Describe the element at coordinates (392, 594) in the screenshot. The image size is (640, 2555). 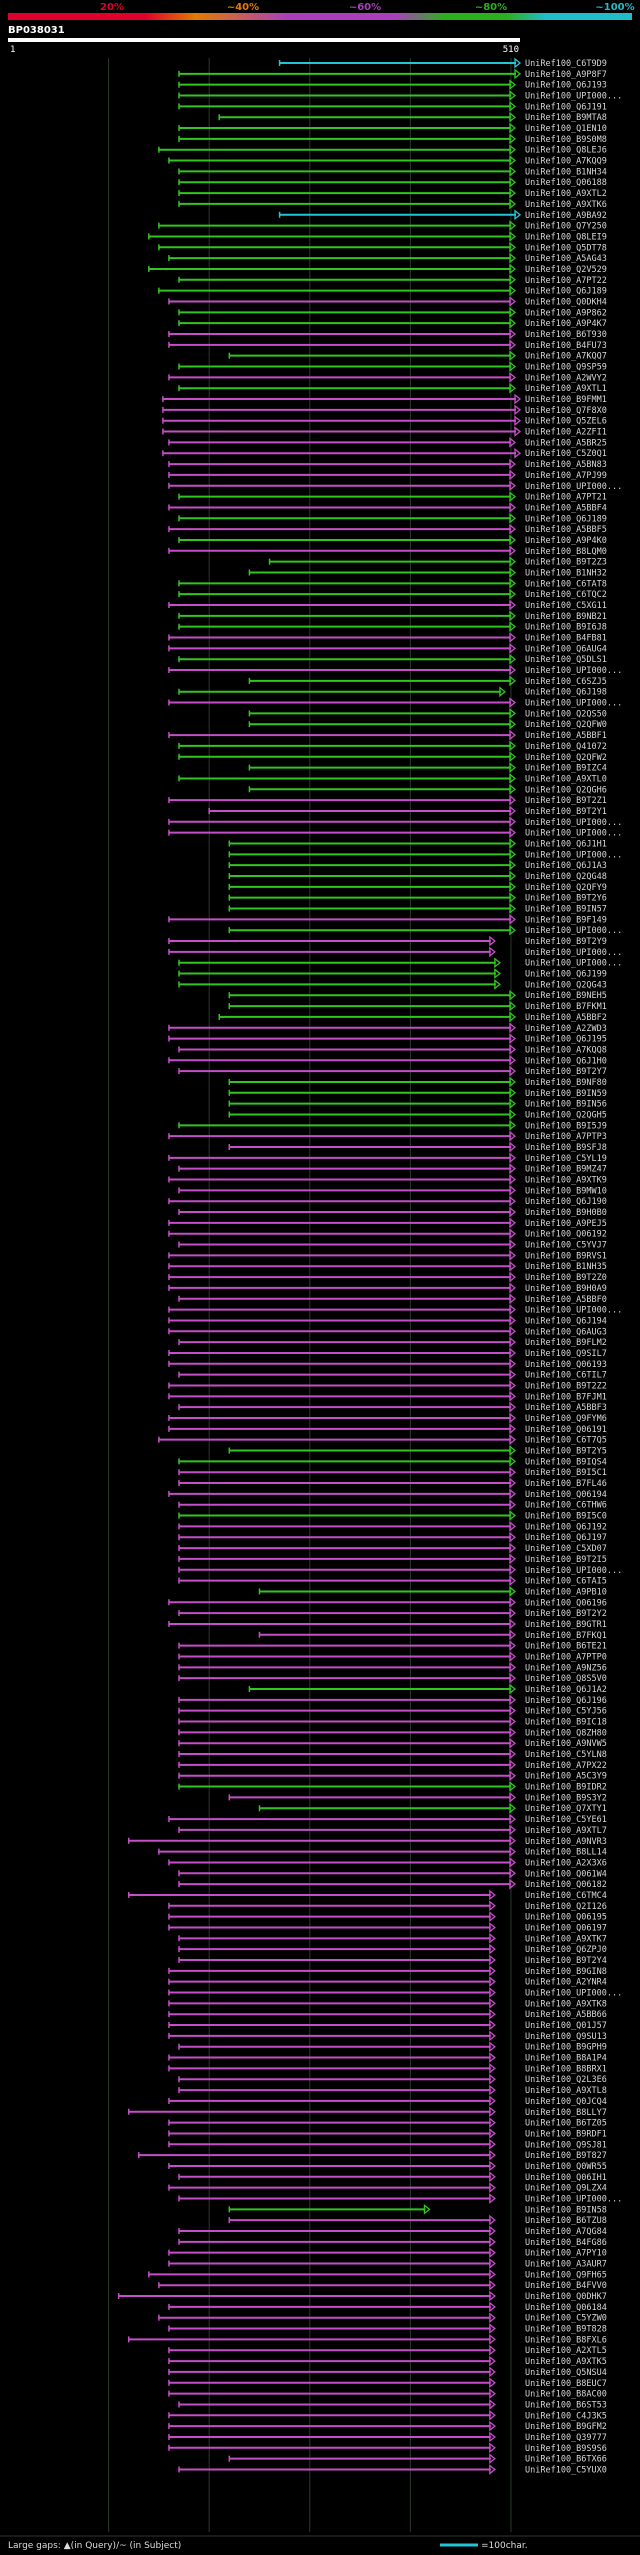
I see `hit-row: UniRef100_C6TQC2` at that location.